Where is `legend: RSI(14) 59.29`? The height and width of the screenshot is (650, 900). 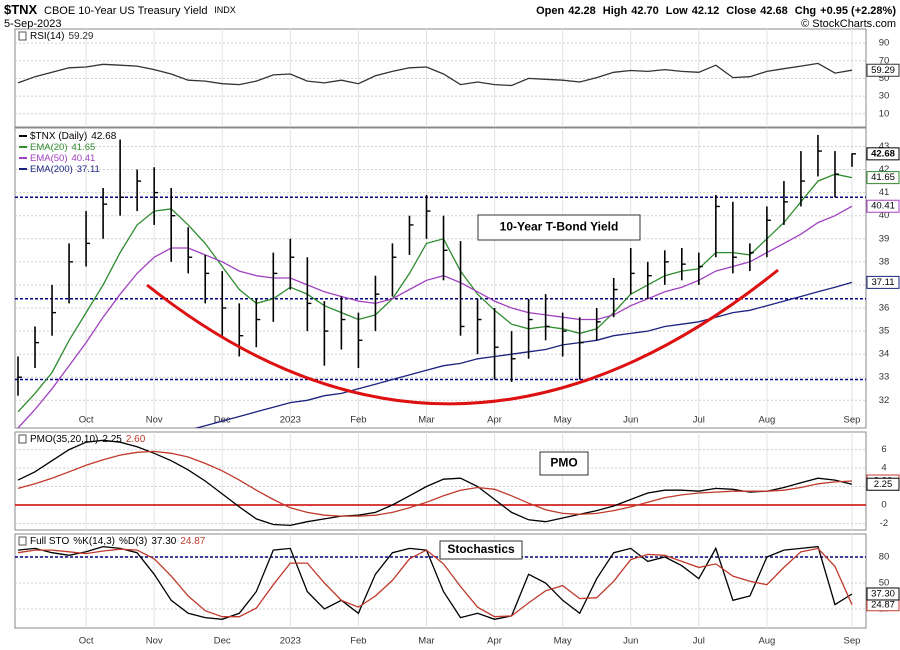
legend: RSI(14) 59.29 is located at coordinates (62, 36).